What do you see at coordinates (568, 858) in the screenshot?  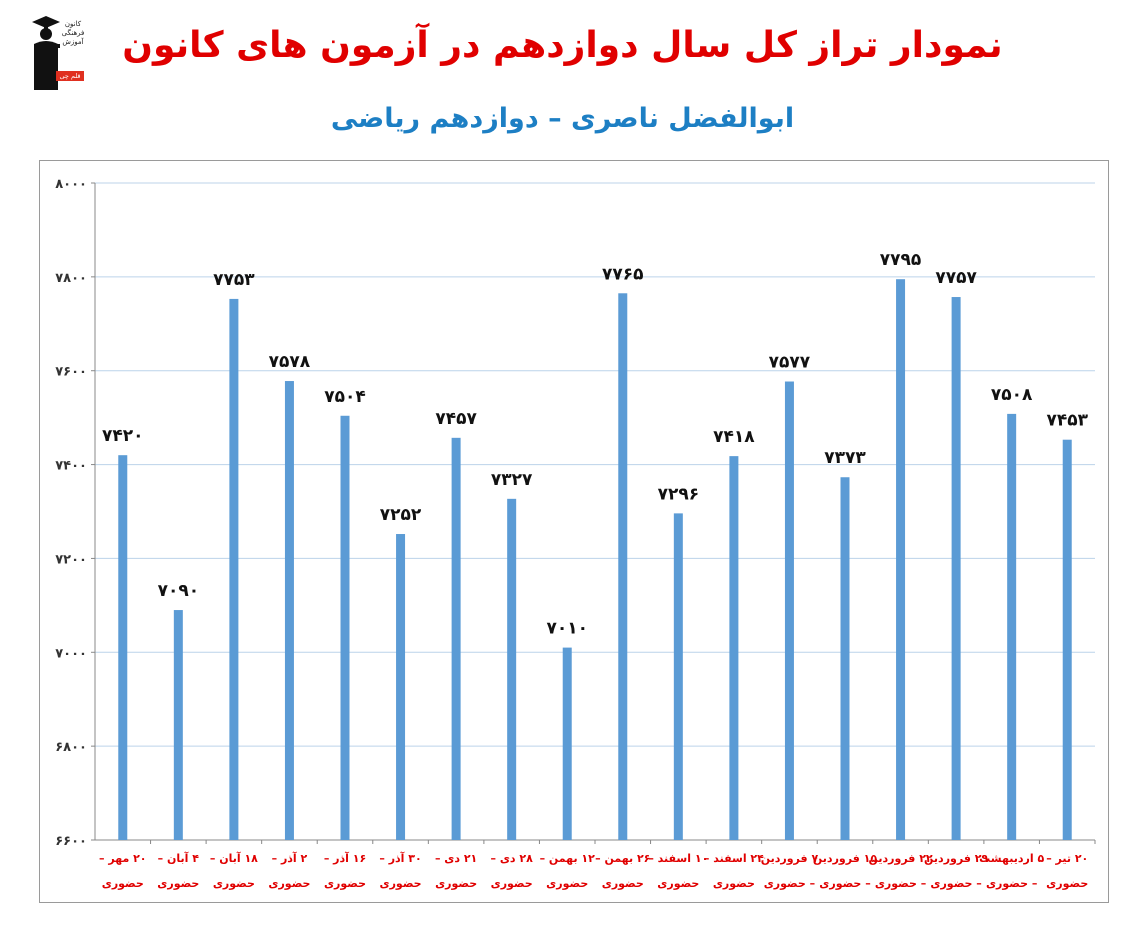 I see `x-category-label: ۱۲ بهمن –` at bounding box center [568, 858].